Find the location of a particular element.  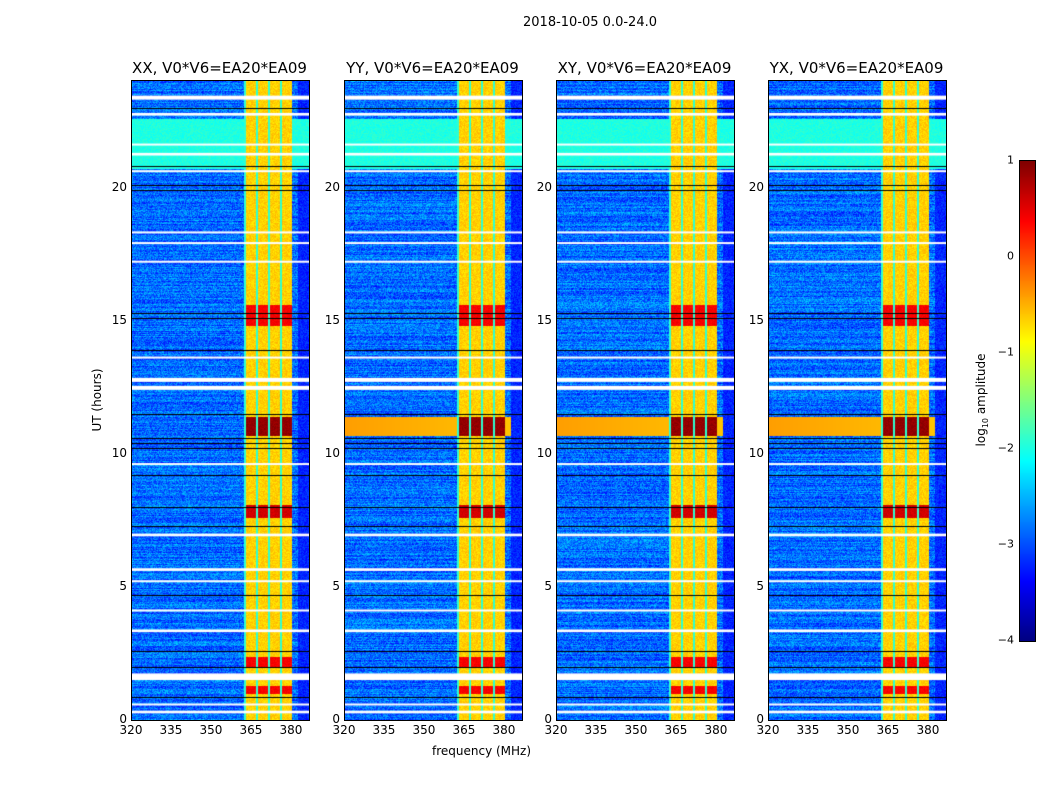

colorbar-tick-label: 1 is located at coordinates (1010, 160).